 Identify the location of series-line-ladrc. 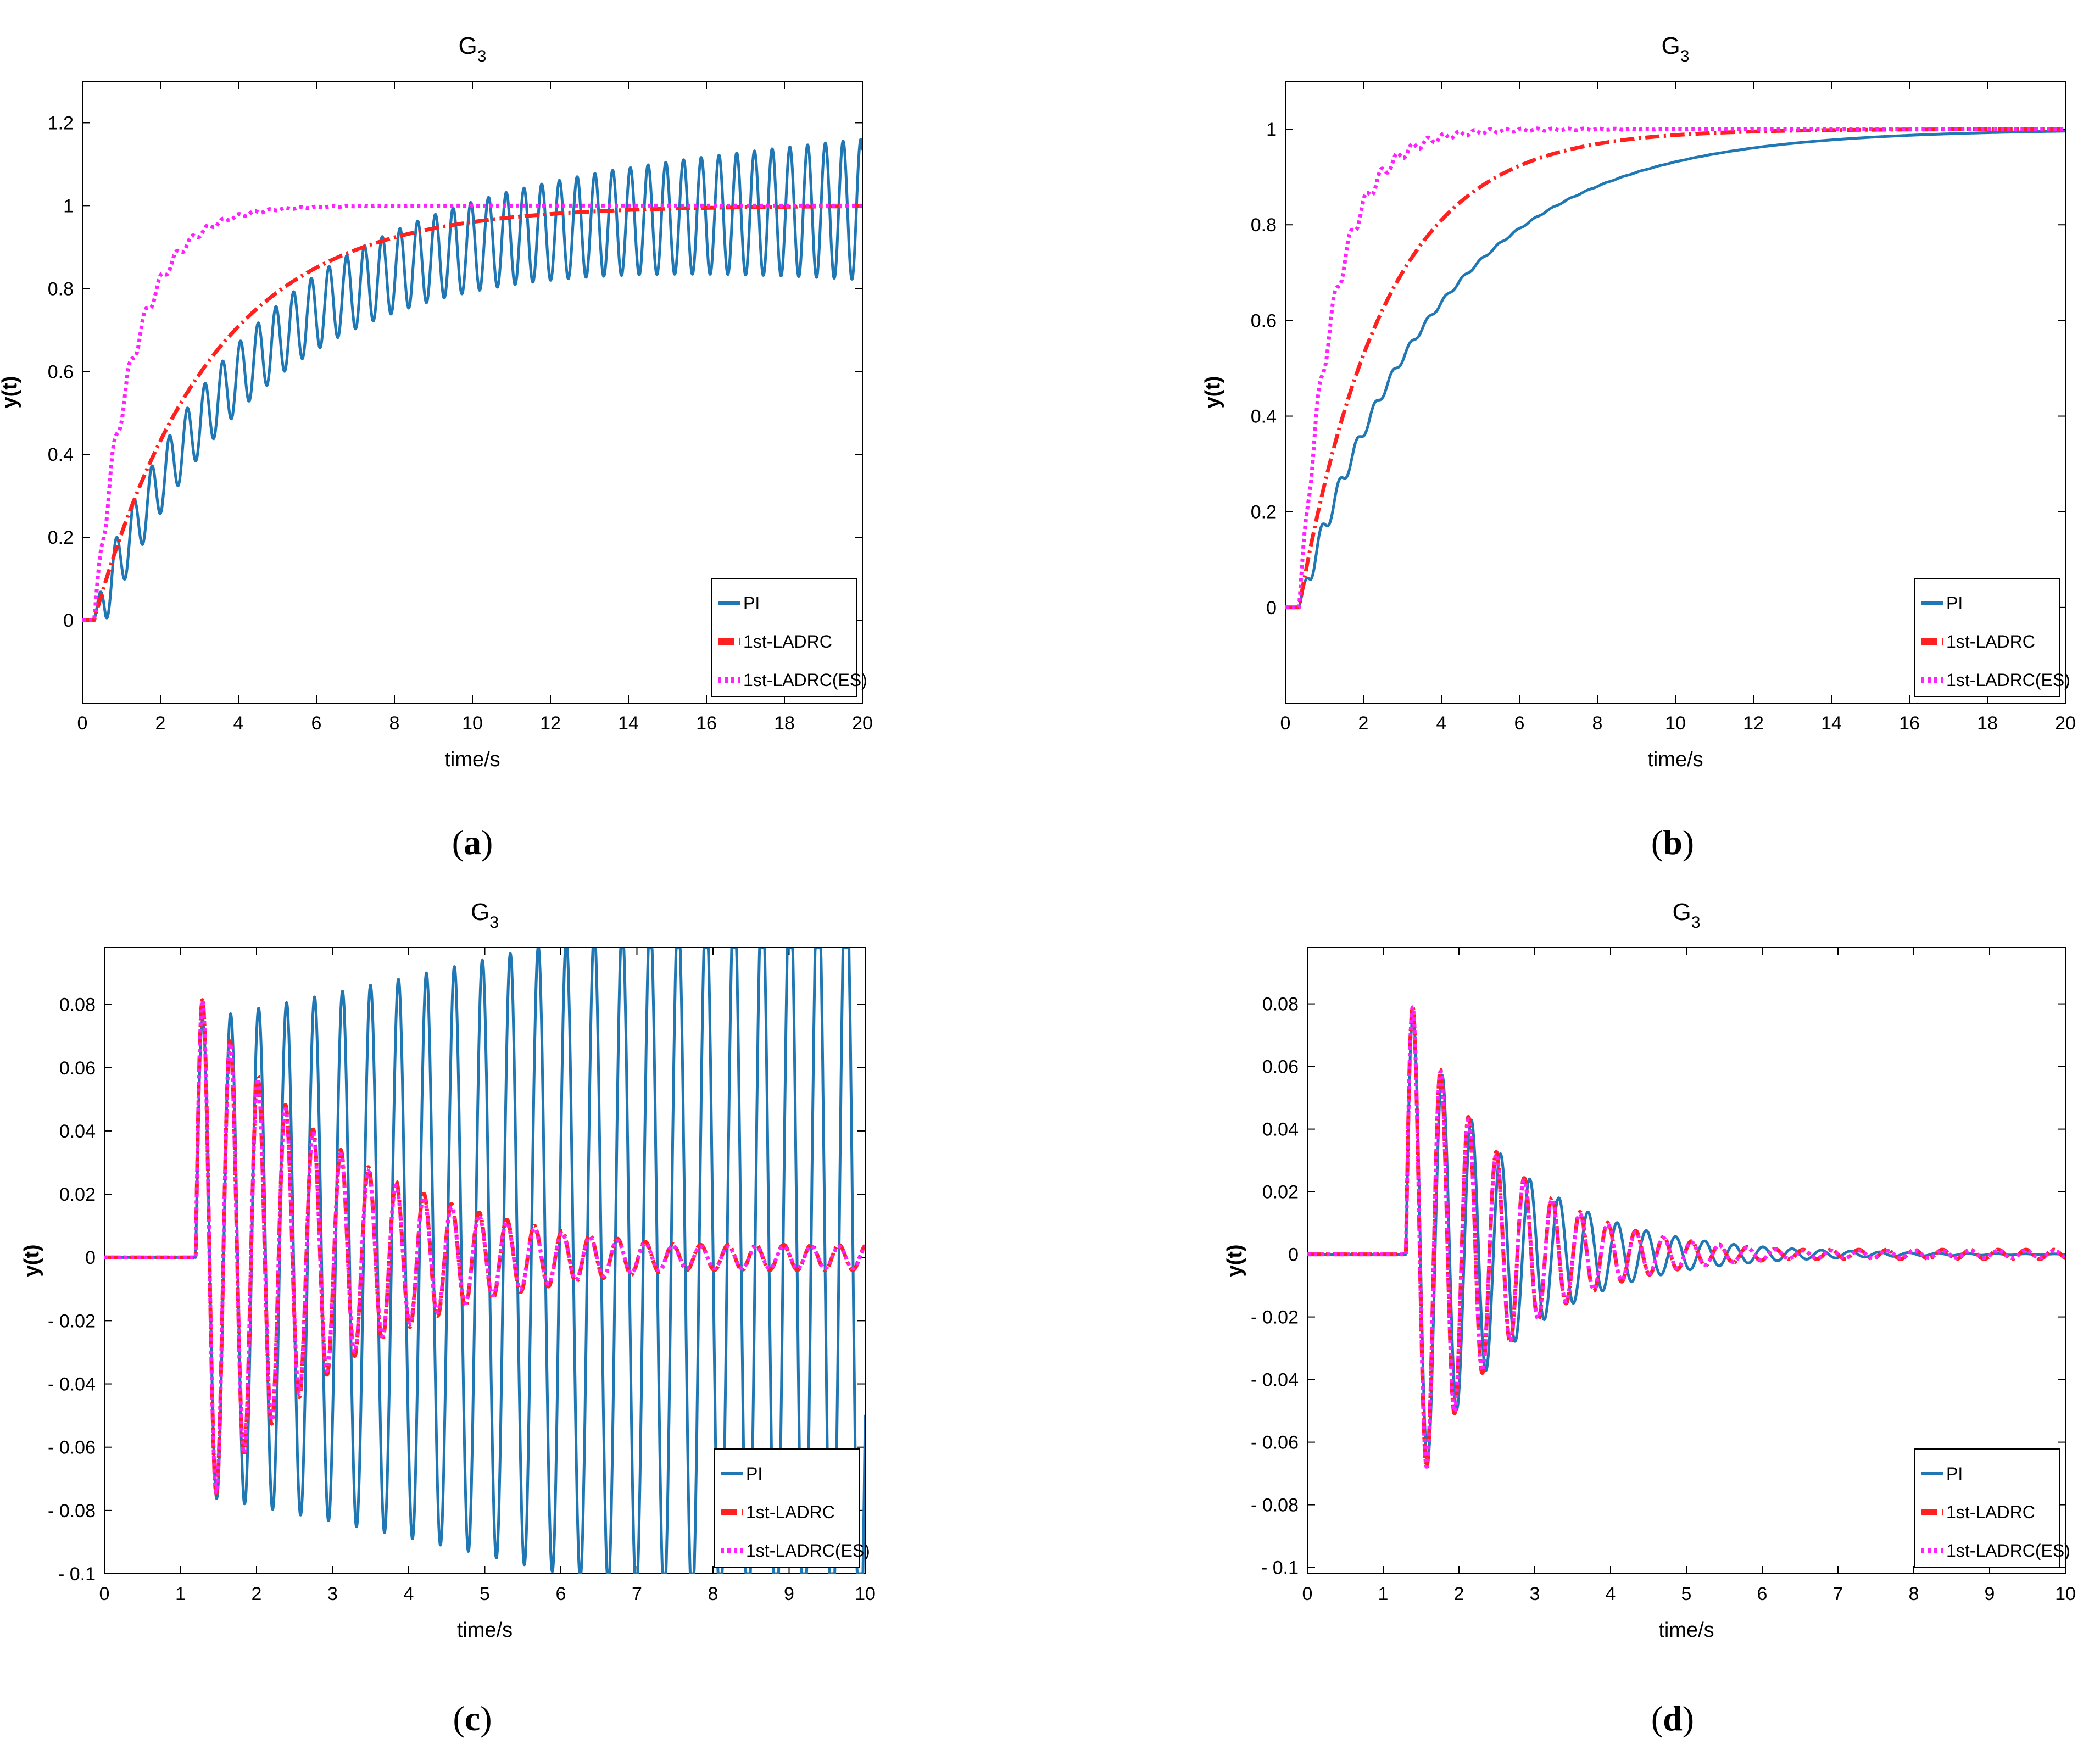
(472, 413).